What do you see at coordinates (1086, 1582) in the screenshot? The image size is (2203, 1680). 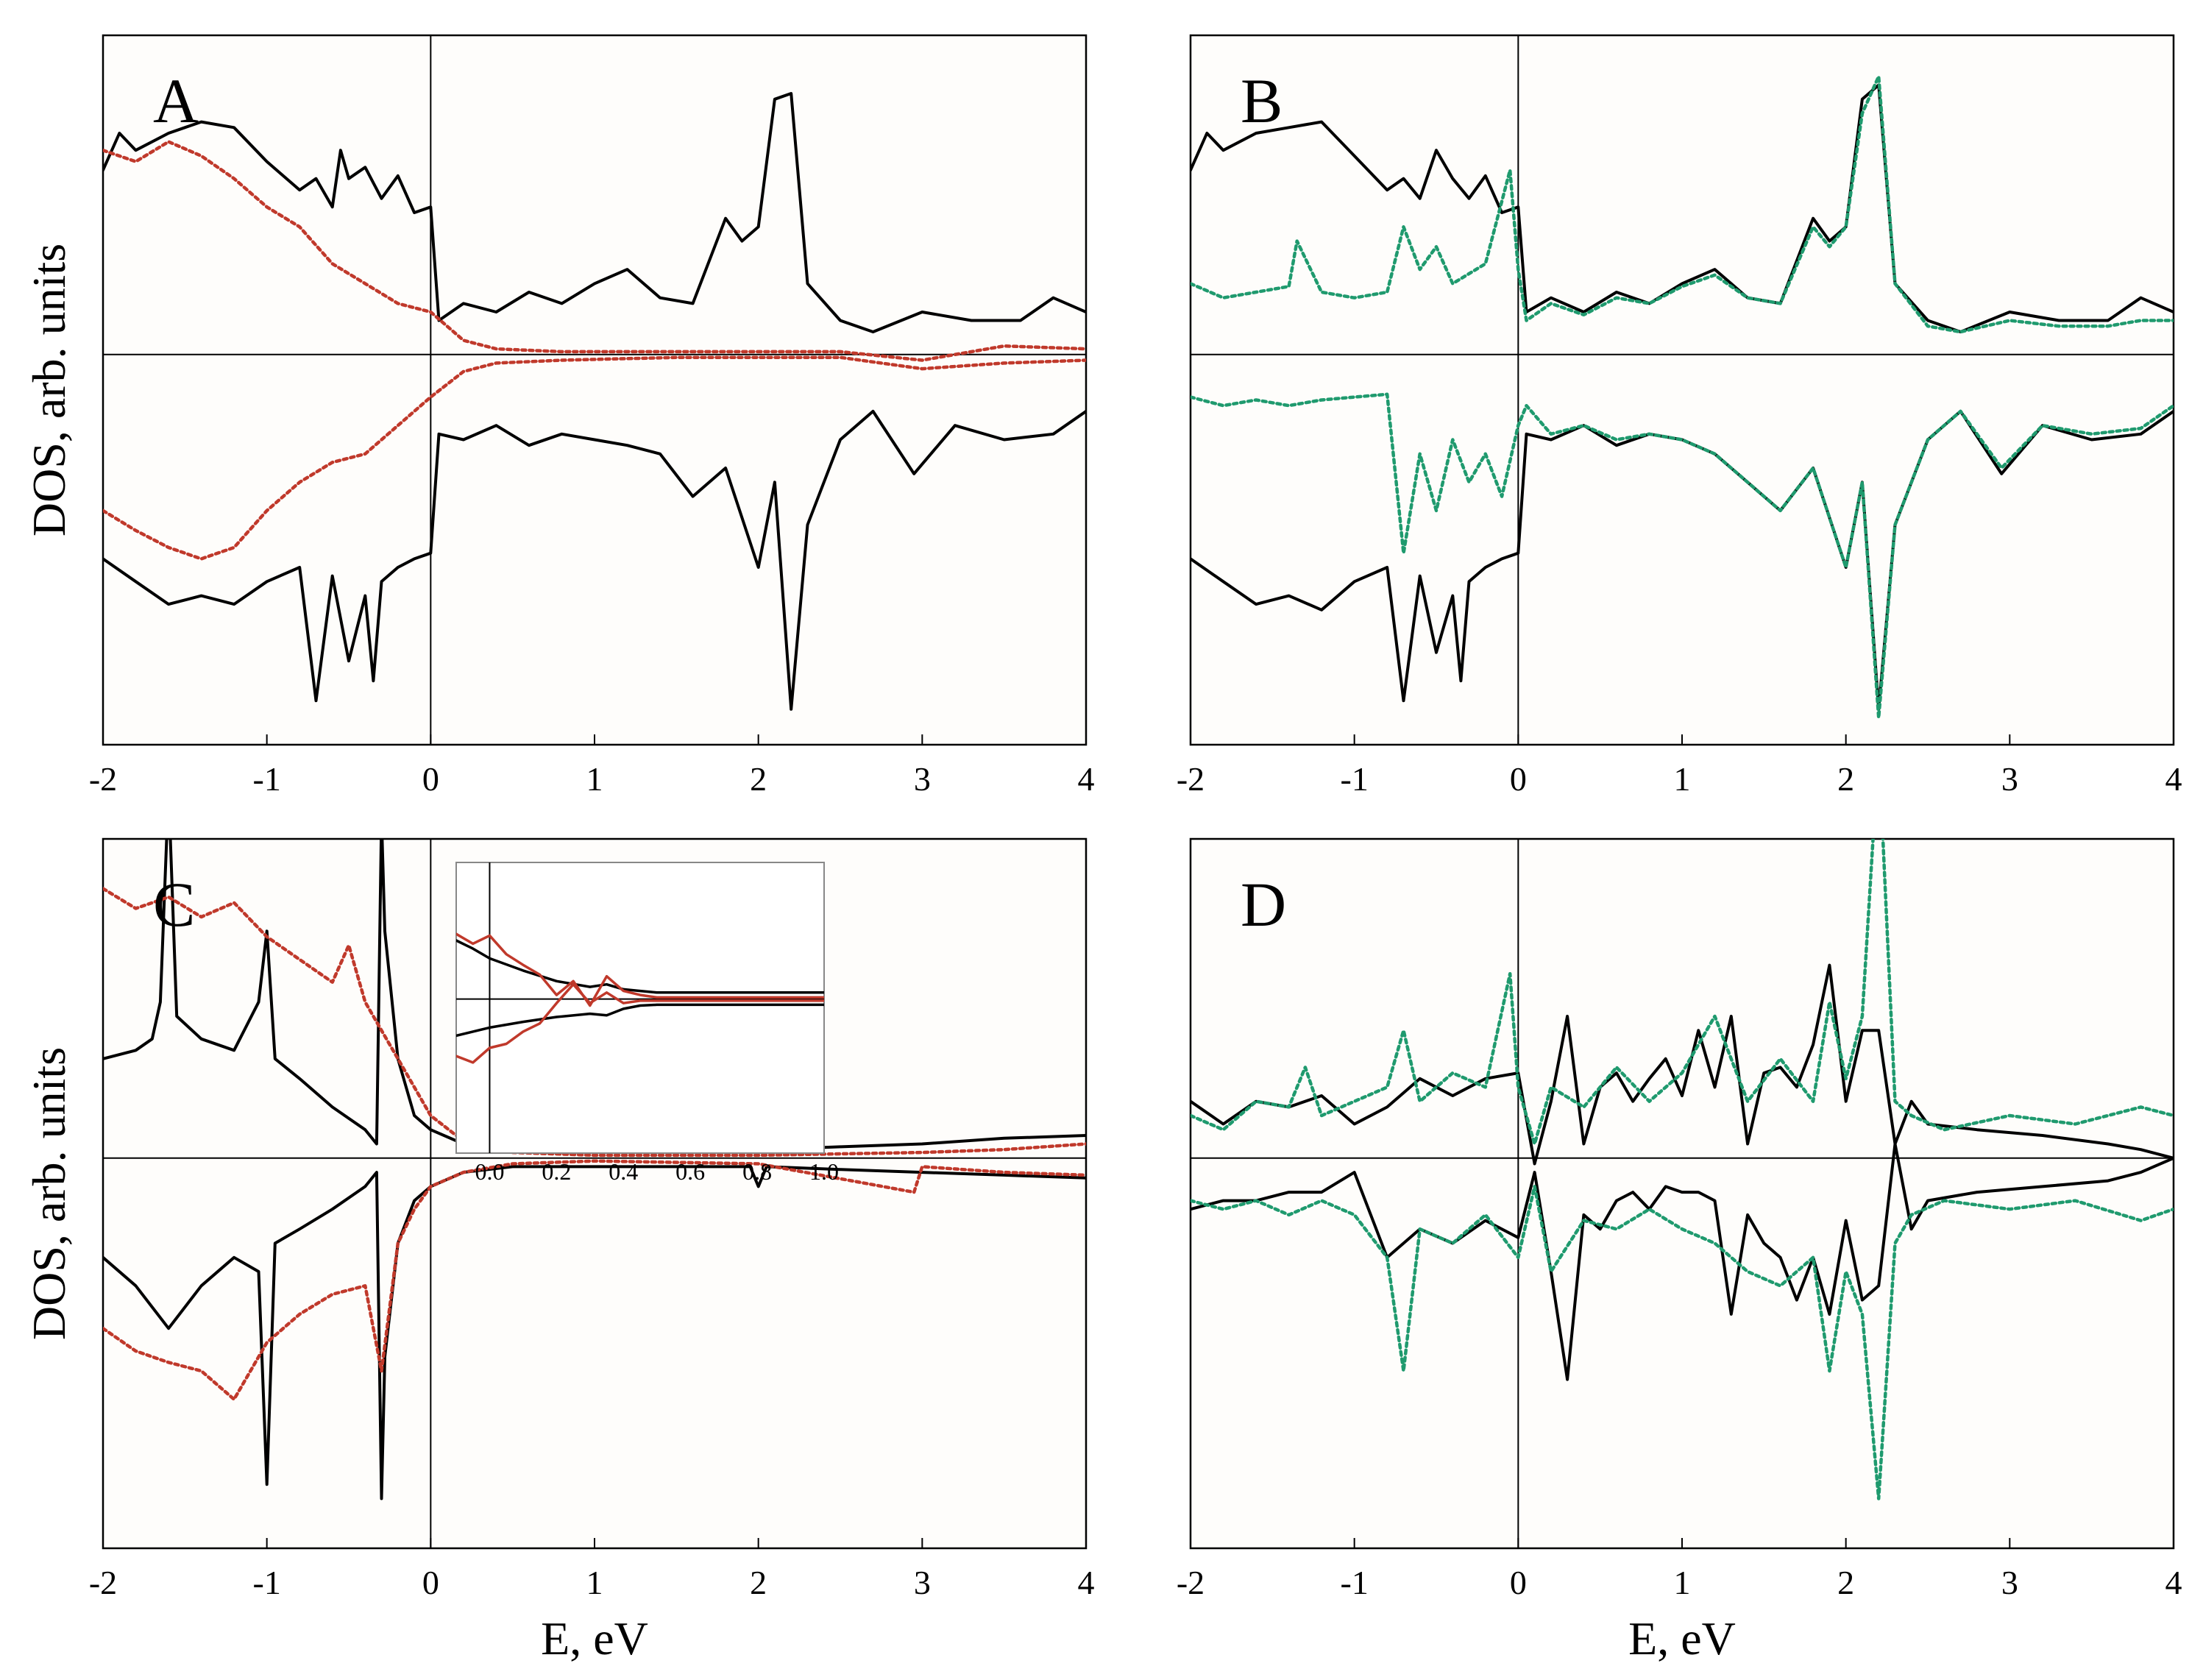 I see `panel-c-xtick-label: 4` at bounding box center [1086, 1582].